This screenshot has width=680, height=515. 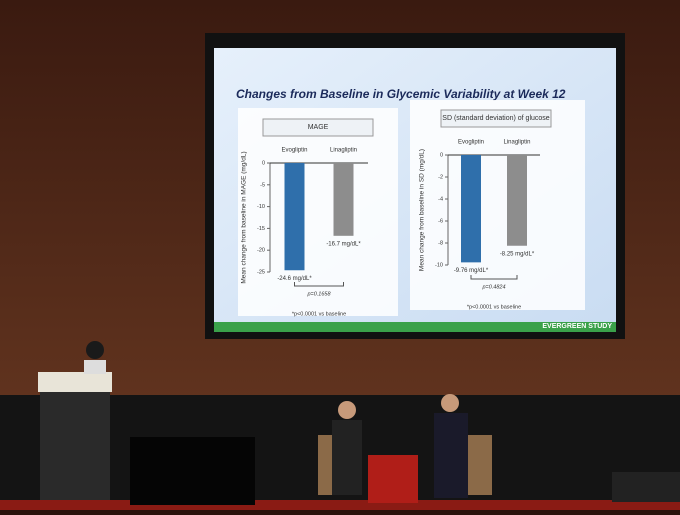 What do you see at coordinates (75, 436) in the screenshot?
I see `podium` at bounding box center [75, 436].